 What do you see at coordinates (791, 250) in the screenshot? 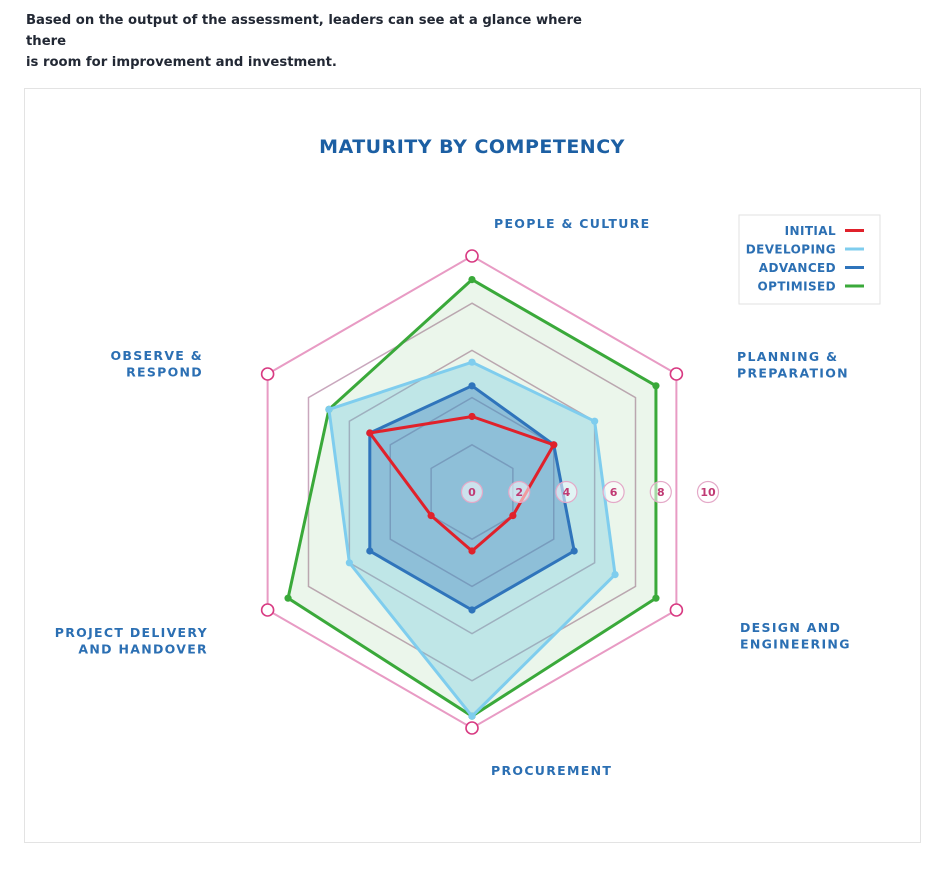
I see `legend-label: DEVELOPING` at bounding box center [791, 250].